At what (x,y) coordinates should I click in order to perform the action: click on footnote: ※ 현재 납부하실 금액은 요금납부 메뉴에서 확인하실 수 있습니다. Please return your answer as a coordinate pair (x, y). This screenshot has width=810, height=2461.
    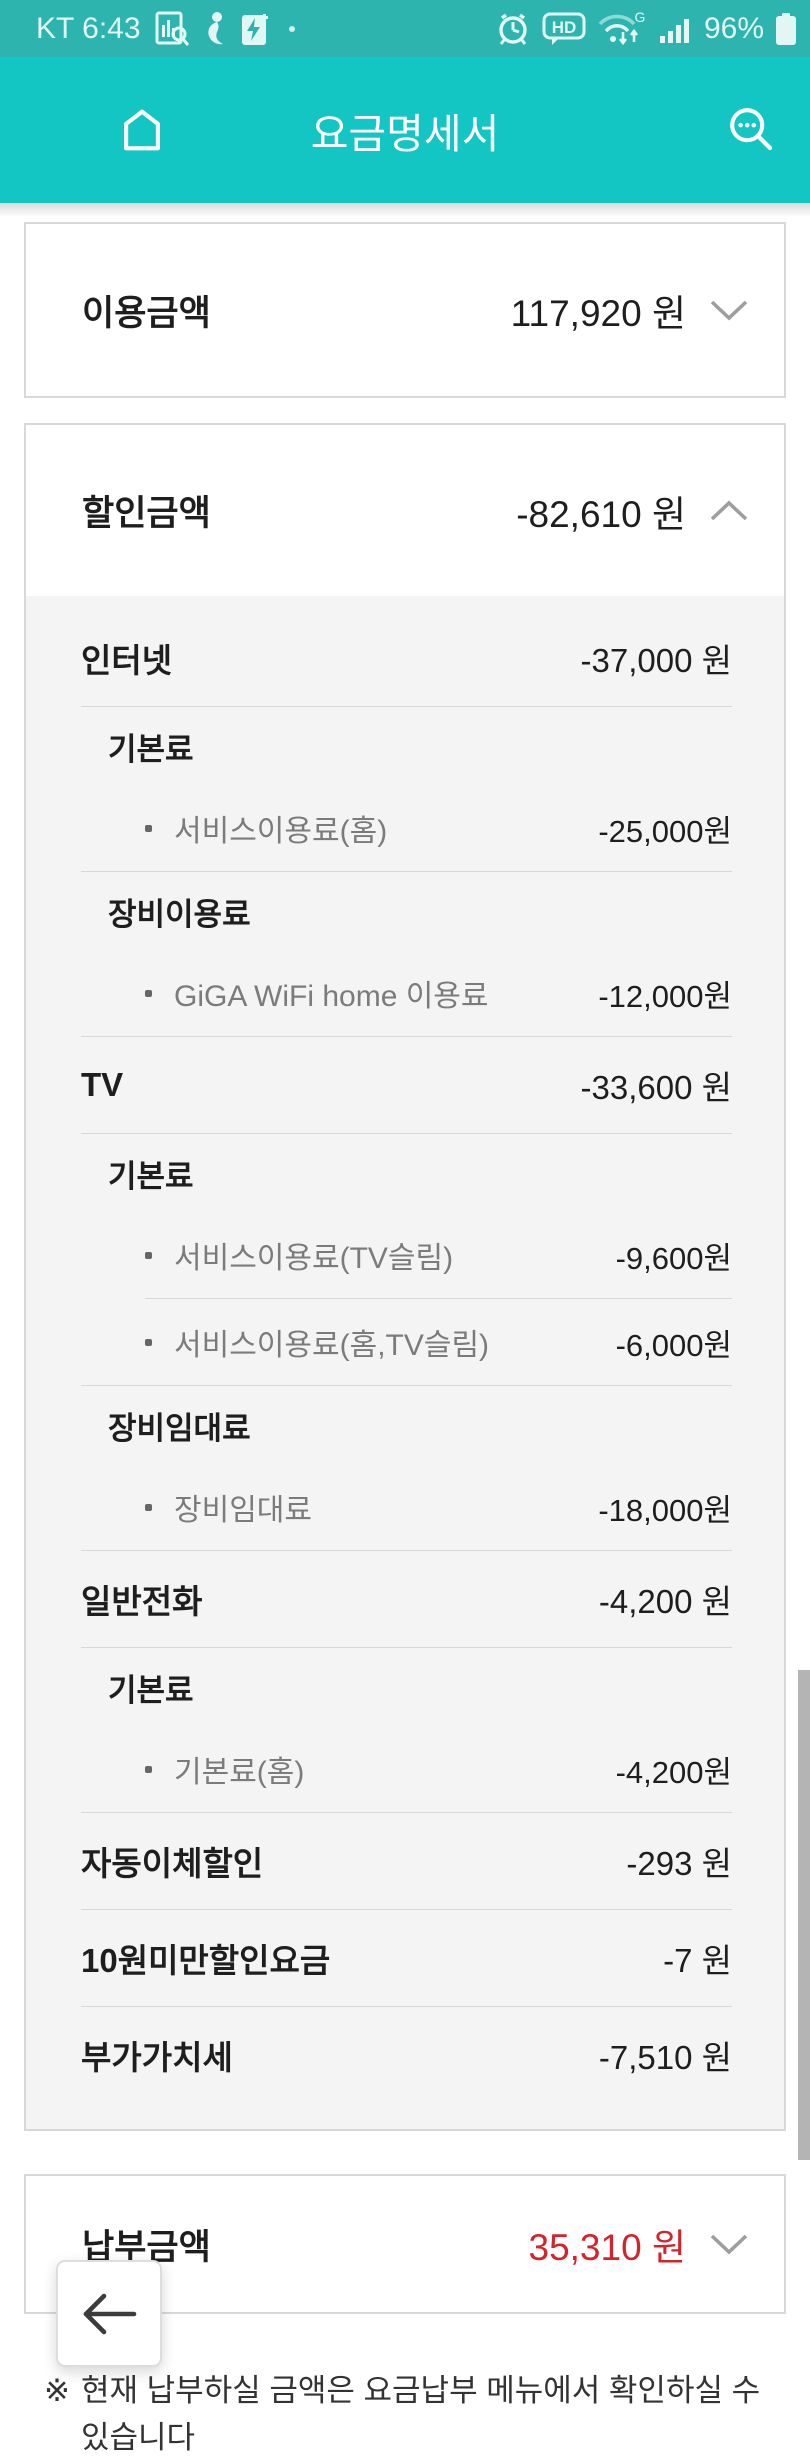
    Looking at the image, I should click on (405, 2414).